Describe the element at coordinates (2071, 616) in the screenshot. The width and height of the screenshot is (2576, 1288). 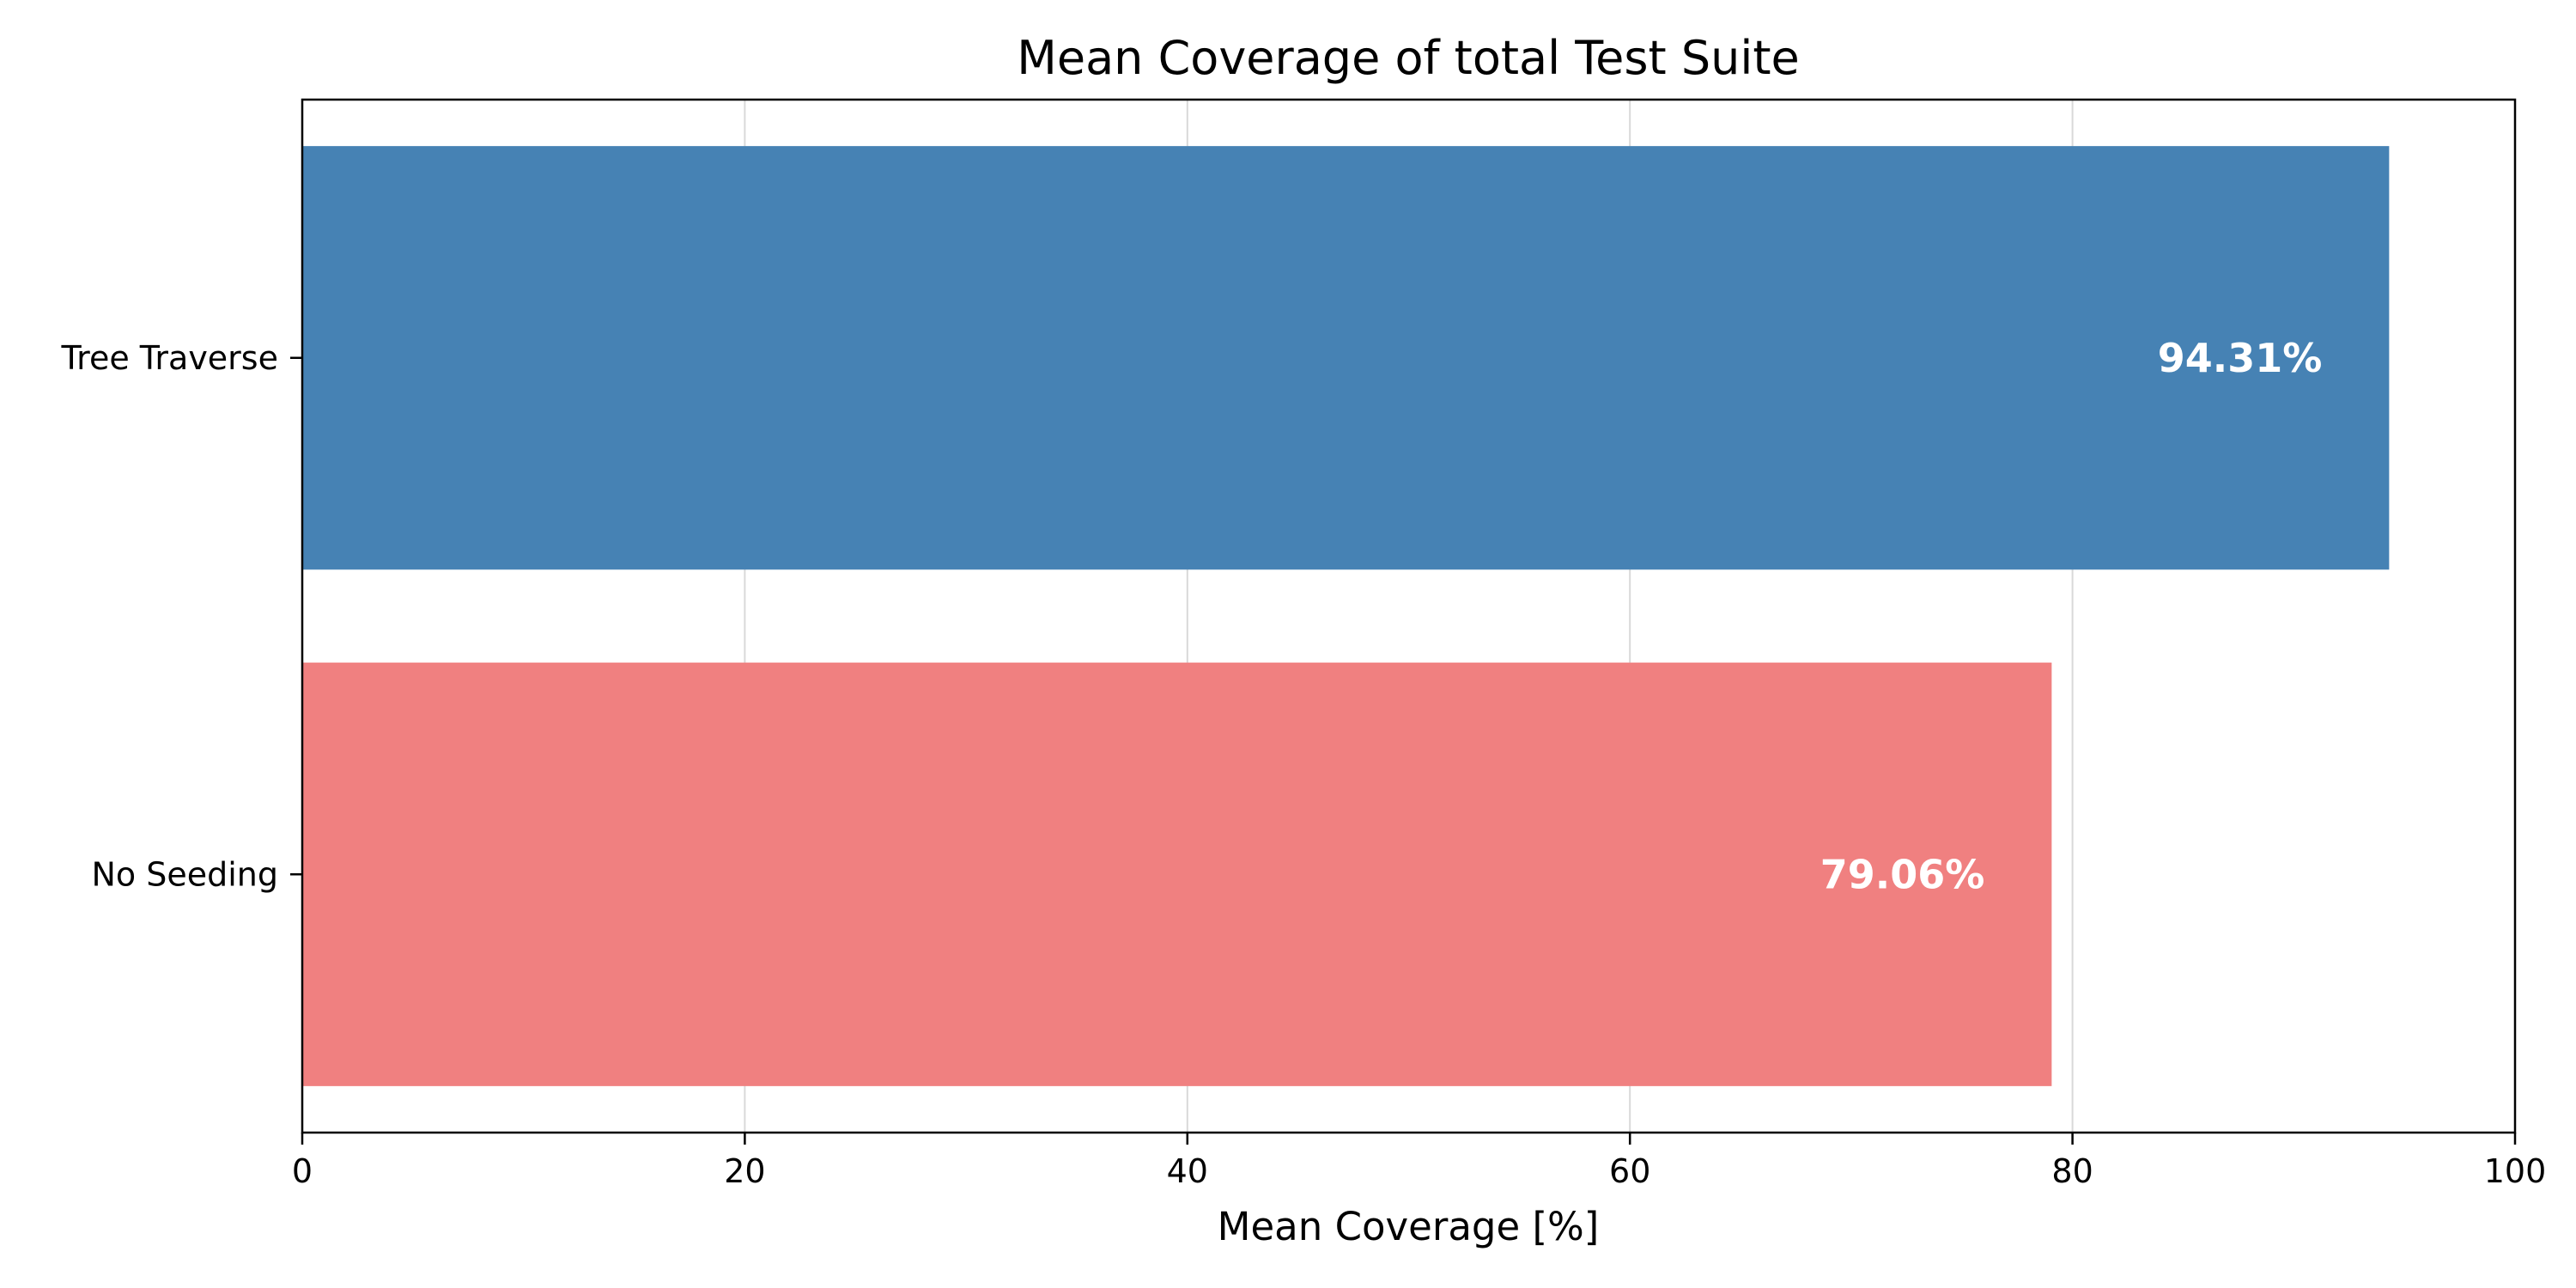
I see `data-labels: 94.31% 79.06%` at that location.